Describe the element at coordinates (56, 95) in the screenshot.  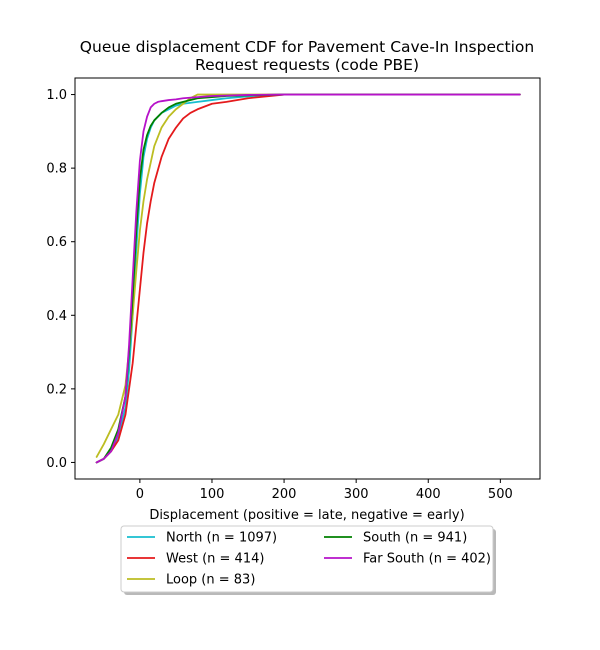
I see `y-tick-label: 1.0` at that location.